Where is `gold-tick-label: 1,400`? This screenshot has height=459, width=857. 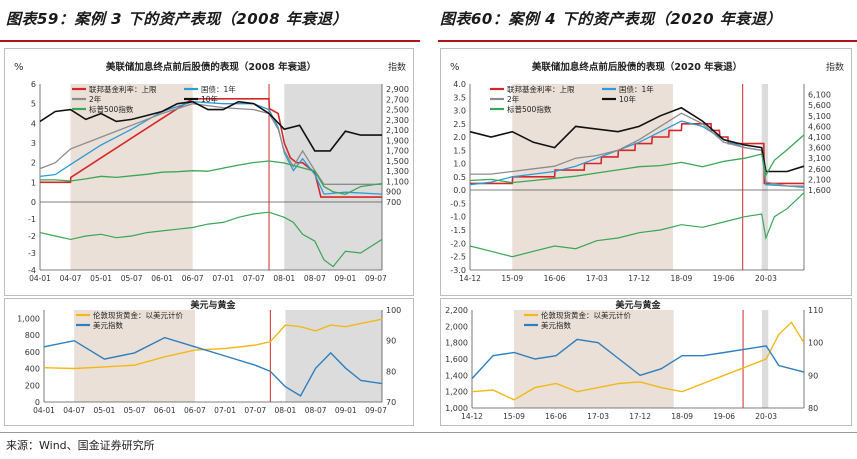
gold-tick-label: 1,400 is located at coordinates (456, 375).